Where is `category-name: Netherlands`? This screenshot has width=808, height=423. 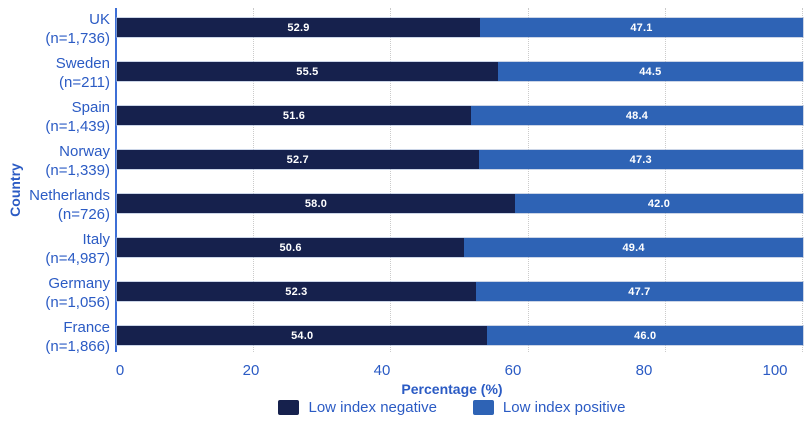 category-name: Netherlands is located at coordinates (69, 195).